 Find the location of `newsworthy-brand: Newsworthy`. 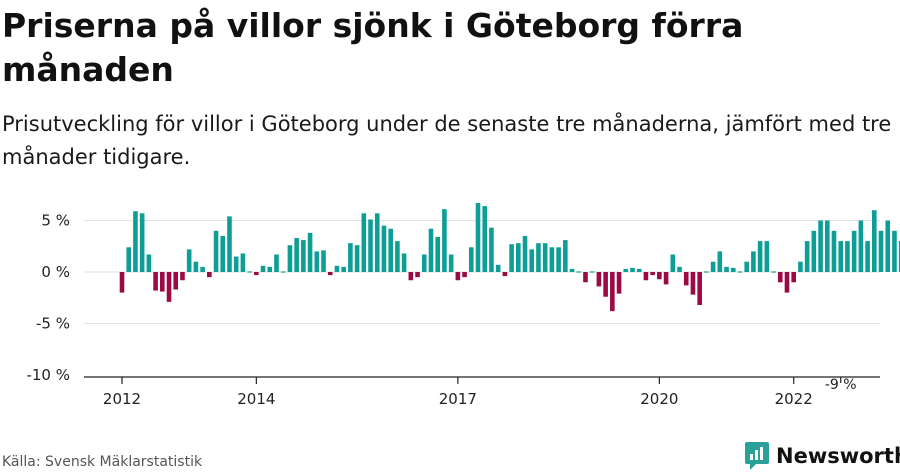

newsworthy-brand: Newsworthy is located at coordinates (822, 456).